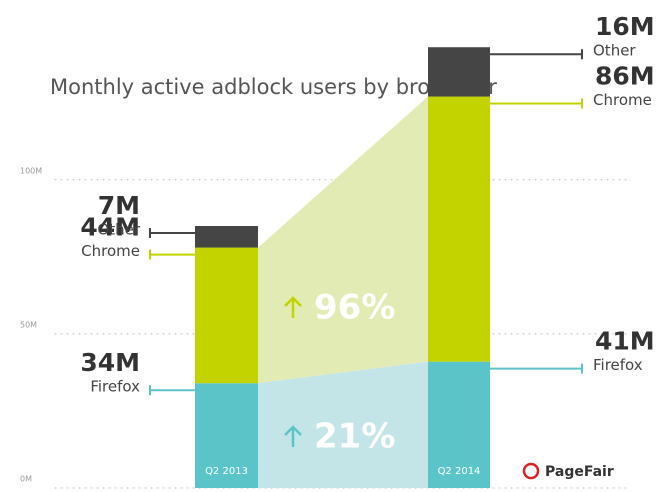 The image size is (670, 492). Describe the element at coordinates (26, 479) in the screenshot. I see `y-tick-label: 0M` at that location.